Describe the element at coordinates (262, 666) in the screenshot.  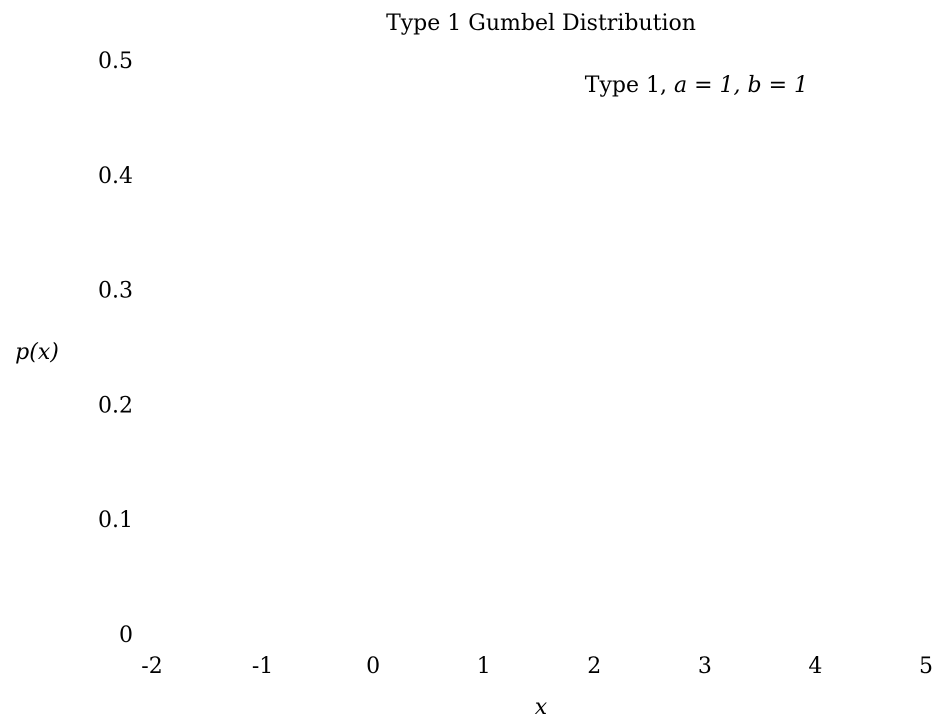
I see `x-tick-label: -1` at that location.